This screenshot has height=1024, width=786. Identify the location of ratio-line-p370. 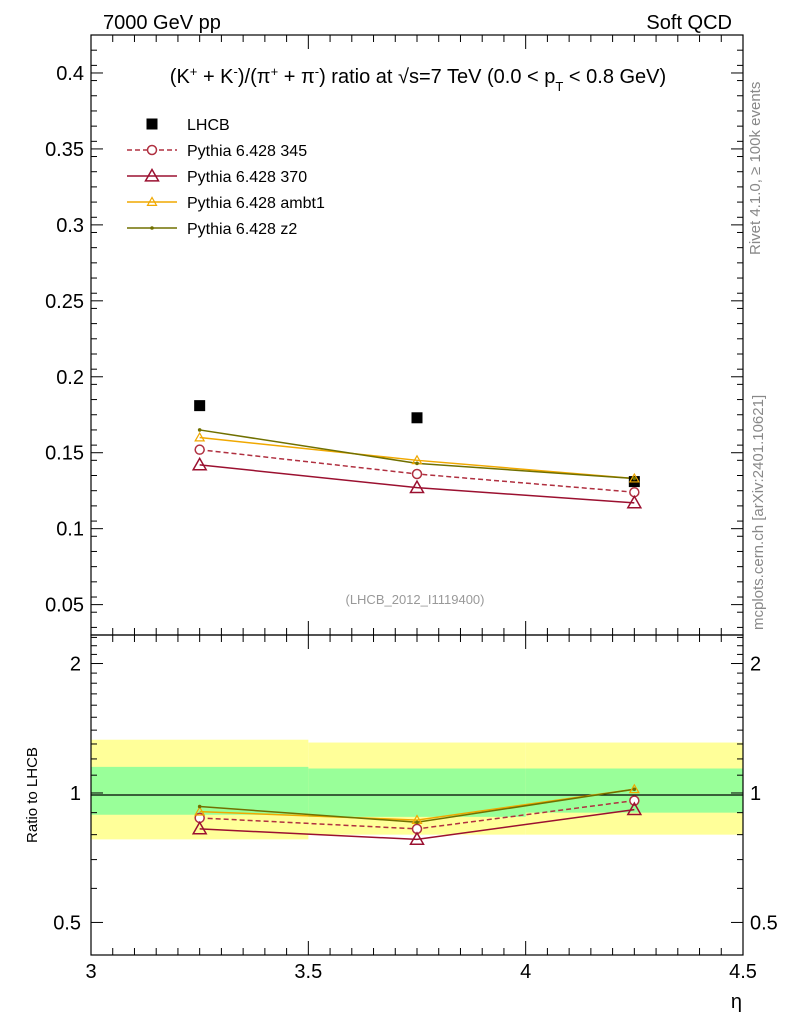
(417, 824).